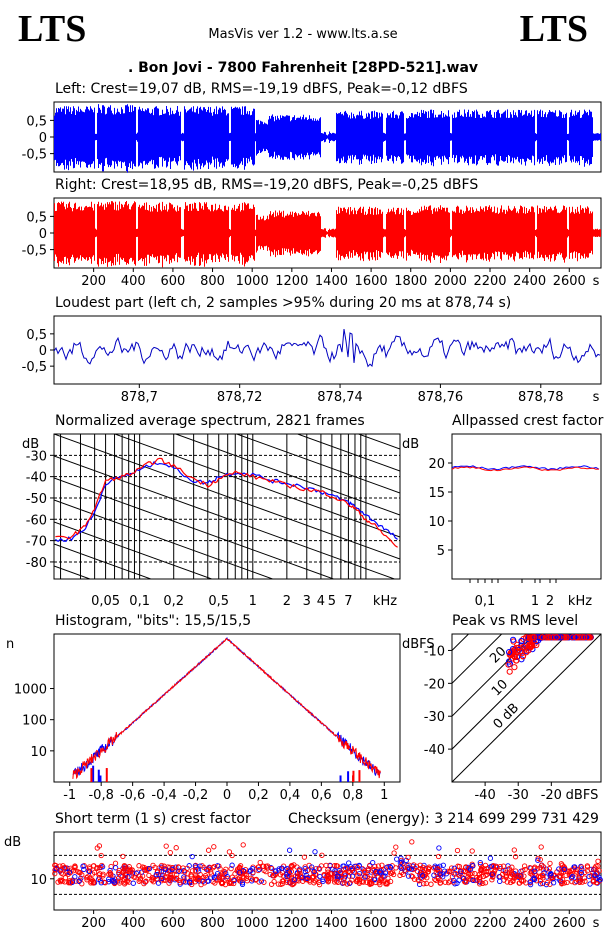  What do you see at coordinates (212, 923) in the screenshot?
I see `crest-short-xtick-3: 800` at bounding box center [212, 923].